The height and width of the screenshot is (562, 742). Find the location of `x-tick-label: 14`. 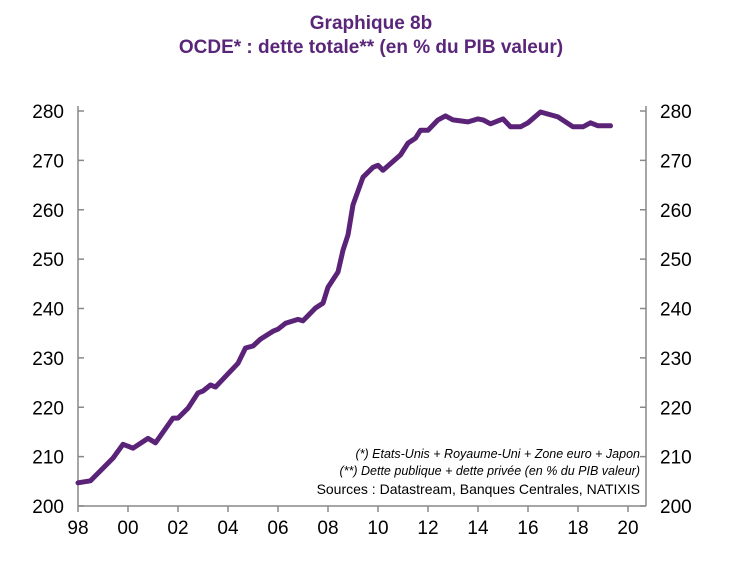

x-tick-label: 14 is located at coordinates (478, 528).